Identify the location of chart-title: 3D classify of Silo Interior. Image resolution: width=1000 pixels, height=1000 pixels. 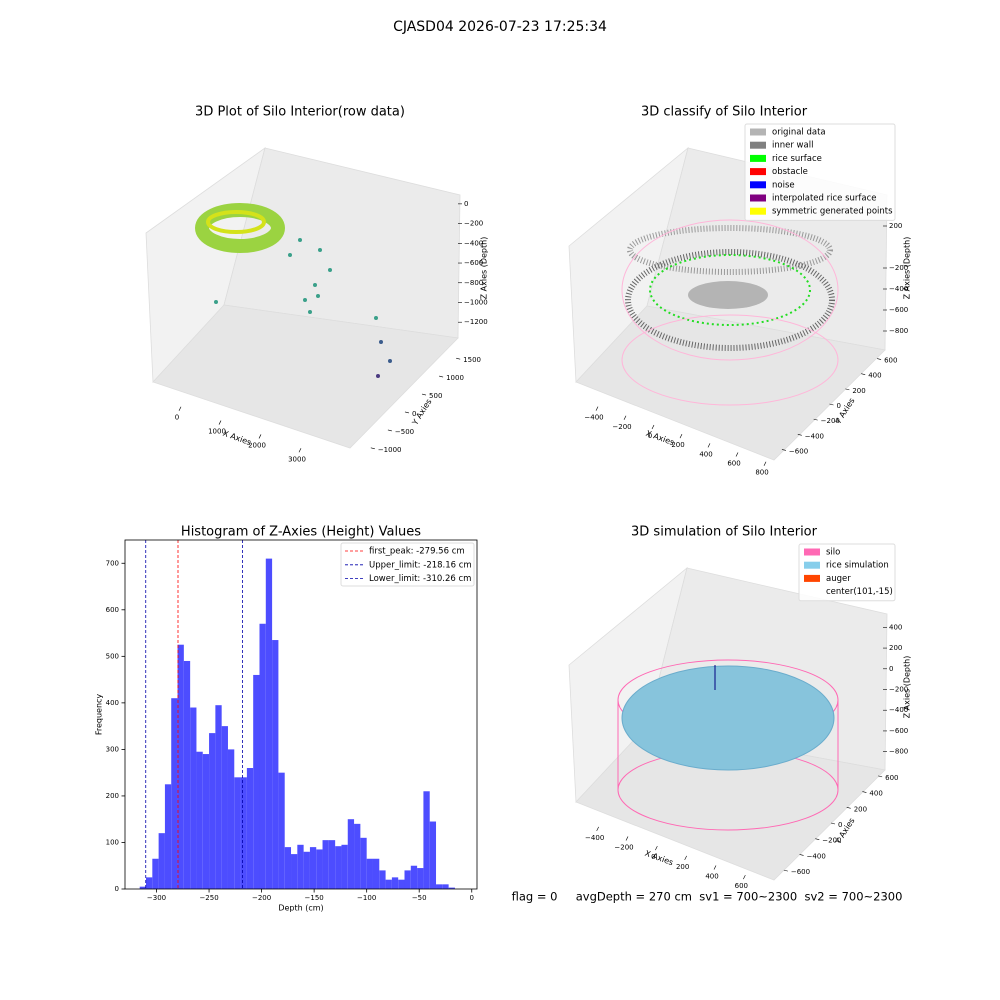
(724, 112).